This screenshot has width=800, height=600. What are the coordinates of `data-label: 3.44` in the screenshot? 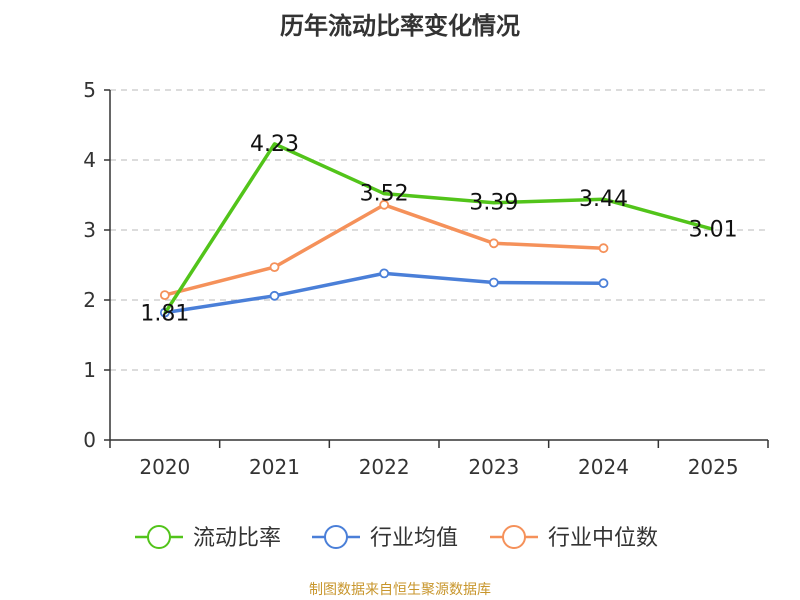 It's located at (603, 199).